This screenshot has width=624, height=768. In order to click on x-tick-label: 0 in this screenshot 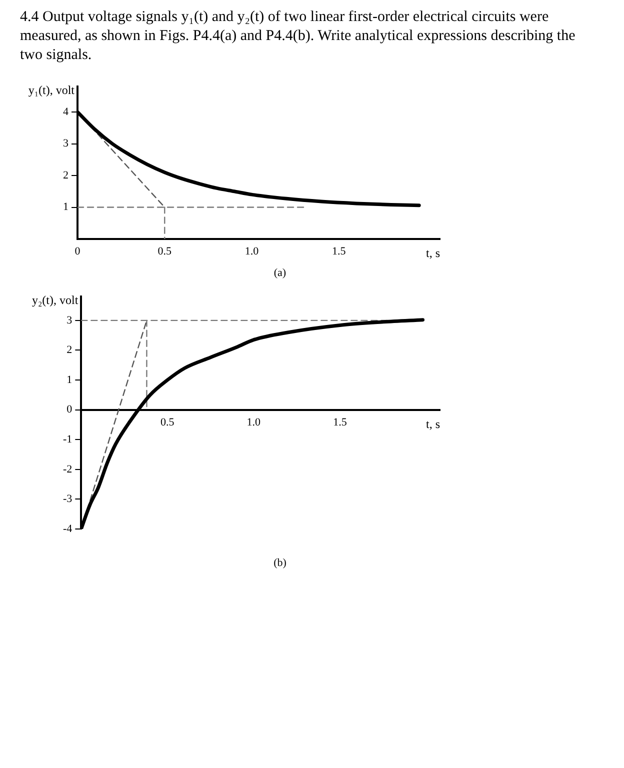, I will do `click(77, 251)`.